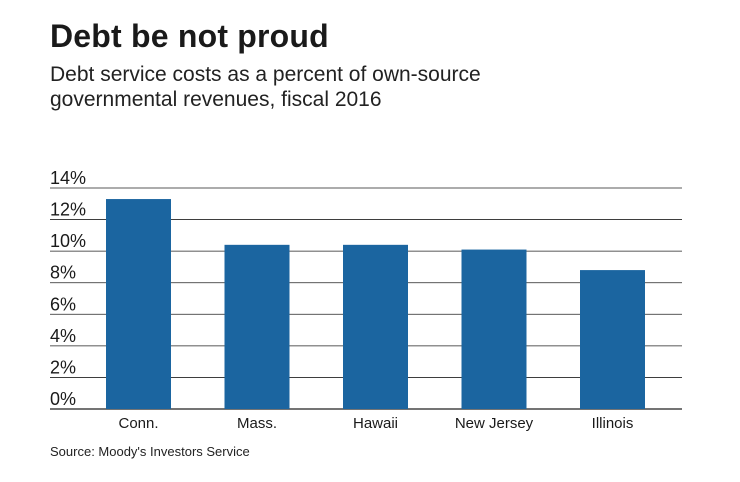 The height and width of the screenshot is (482, 740). What do you see at coordinates (63, 273) in the screenshot?
I see `y-tick-label: 8%` at bounding box center [63, 273].